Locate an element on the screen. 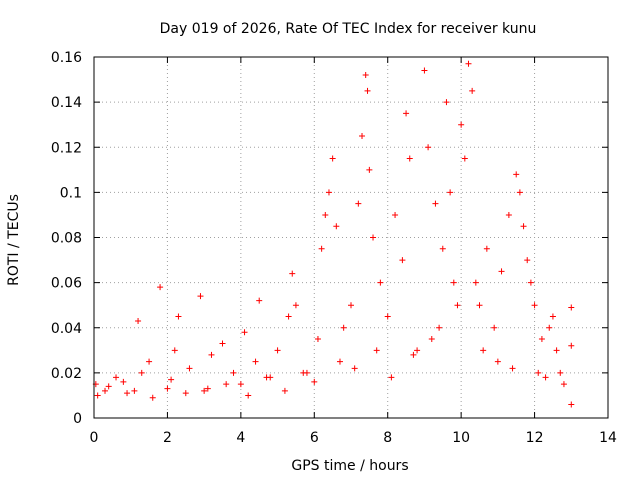 This screenshot has width=640, height=480. x-tick-label: 0 is located at coordinates (94, 438).